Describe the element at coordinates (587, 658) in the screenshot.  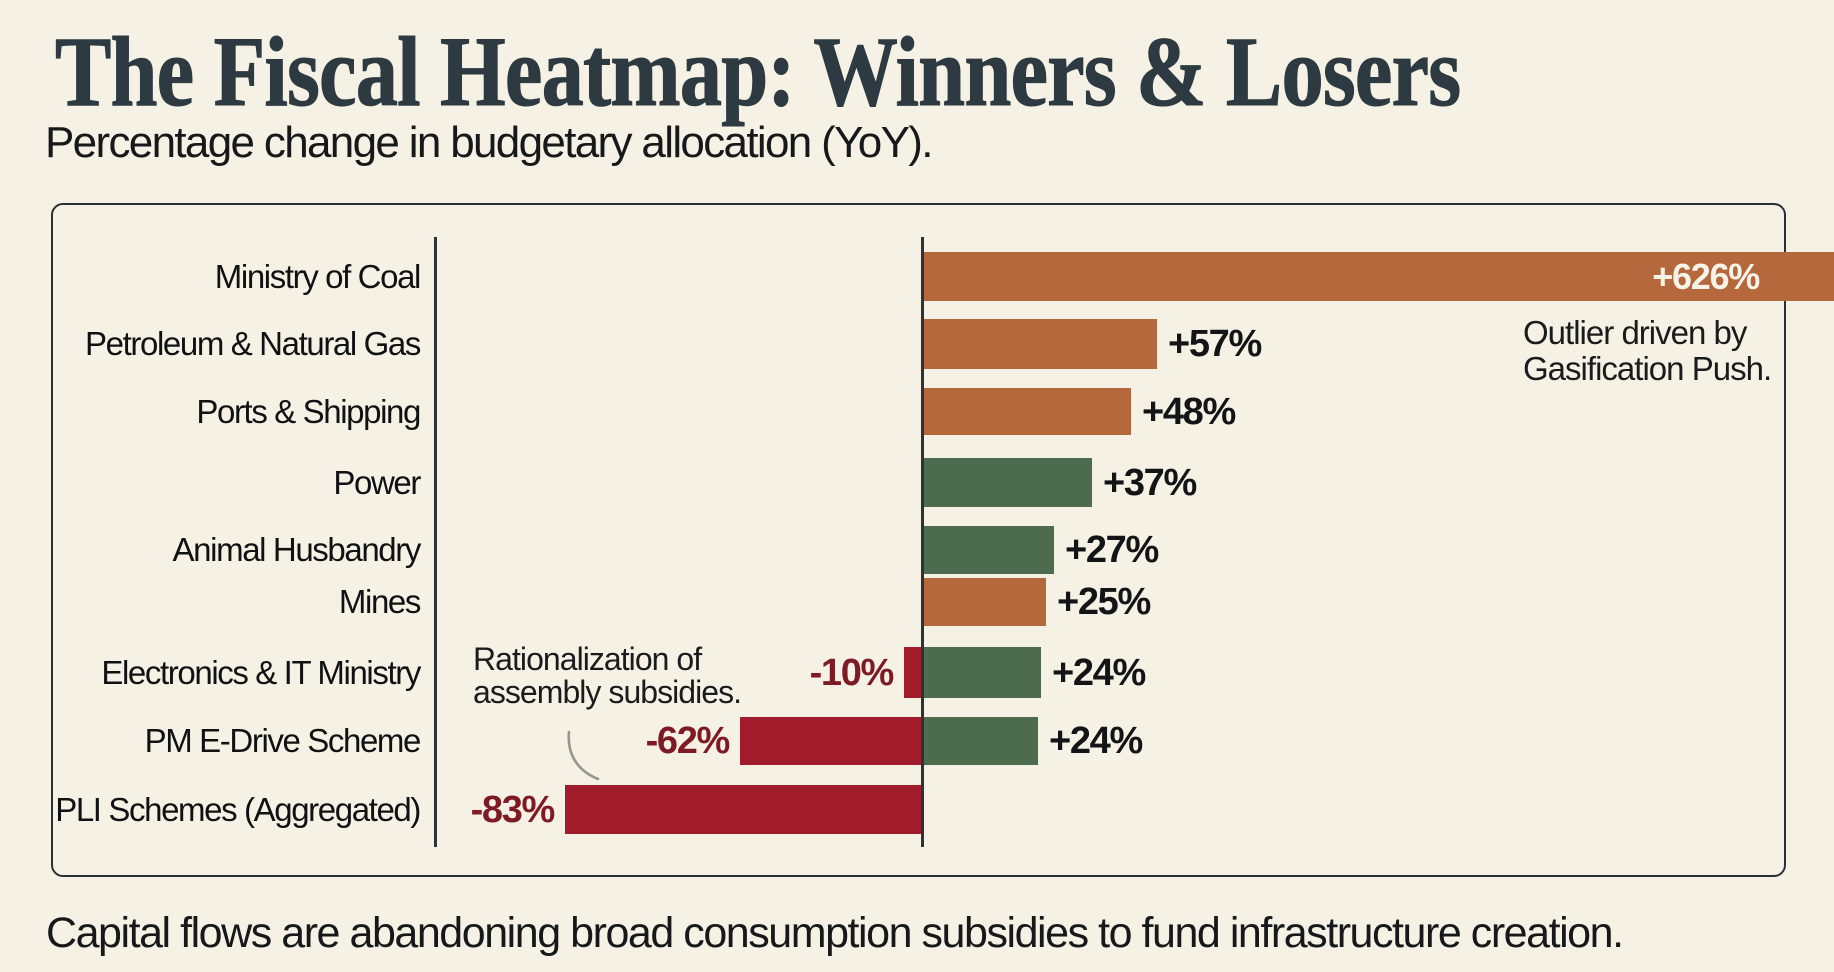
I see `annotation-line: Rationalization of` at that location.